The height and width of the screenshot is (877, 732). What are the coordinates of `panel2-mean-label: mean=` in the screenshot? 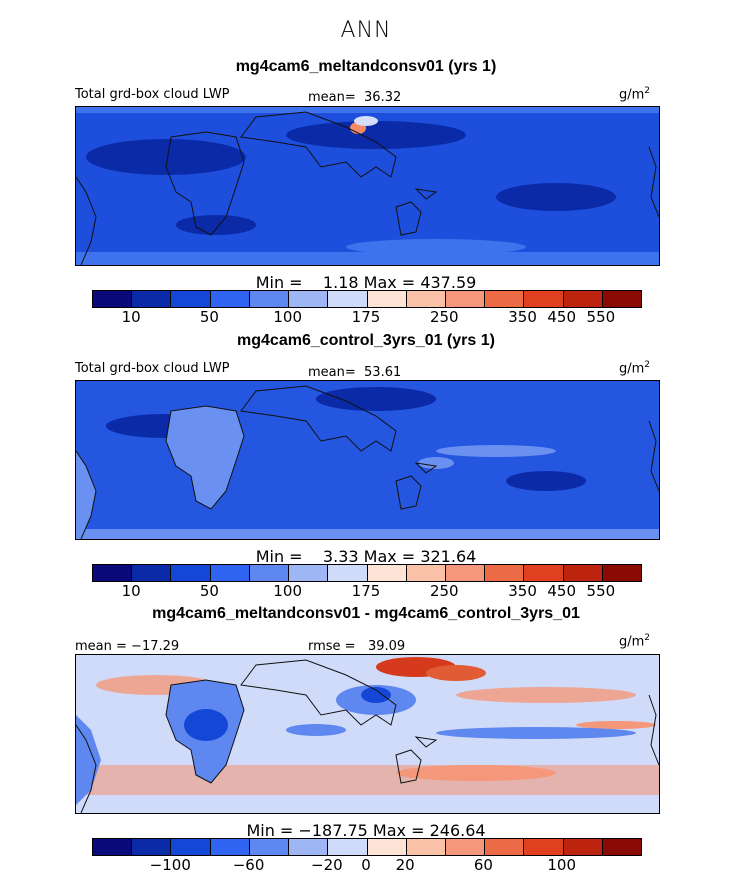 It's located at (332, 372).